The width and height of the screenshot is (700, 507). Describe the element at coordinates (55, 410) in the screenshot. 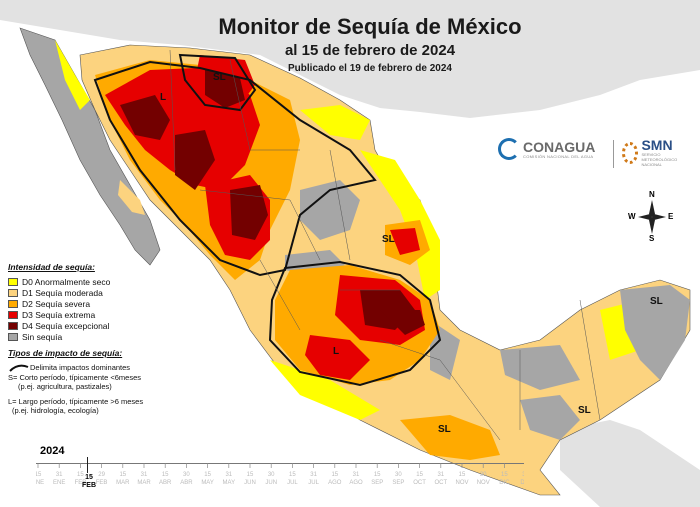

I see `long-term-example: (p.ej. hidrología, ecología)` at that location.